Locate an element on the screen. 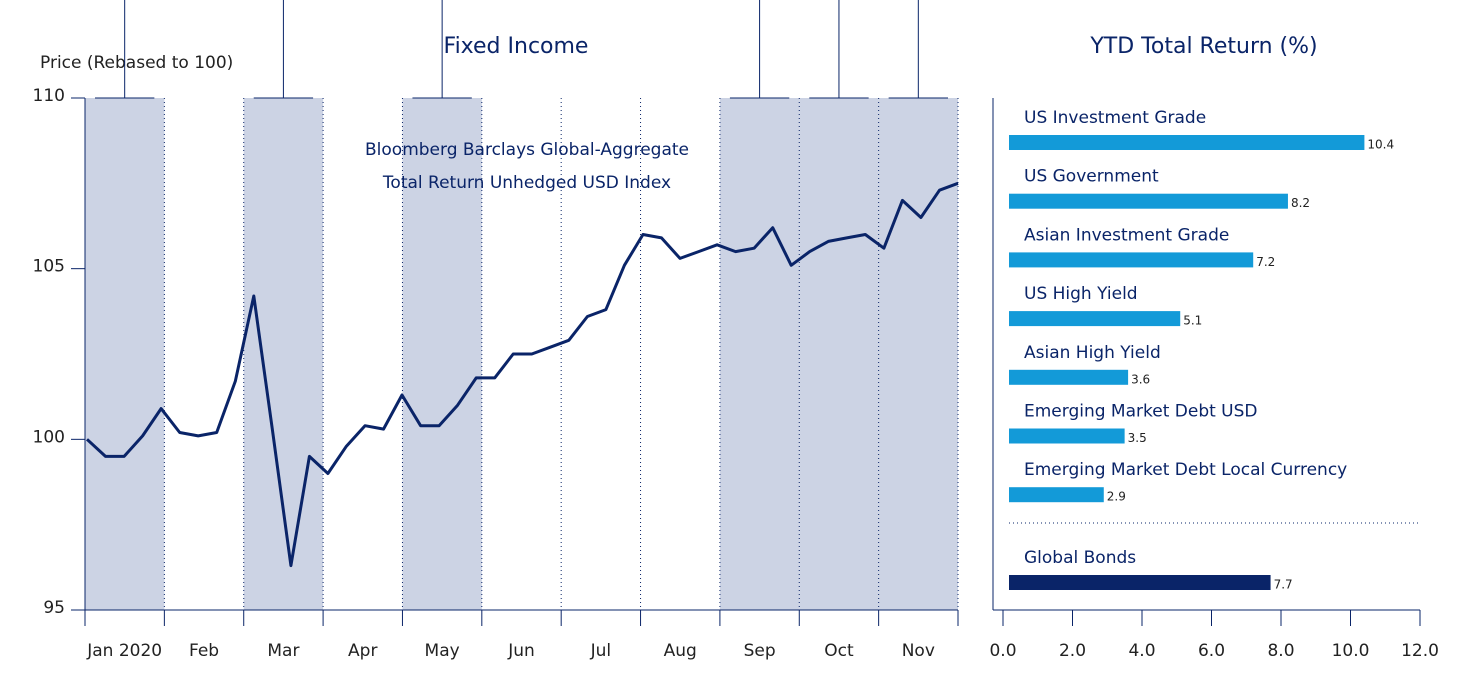 The image size is (1464, 677). y-tick-label: 105 is located at coordinates (49, 267).